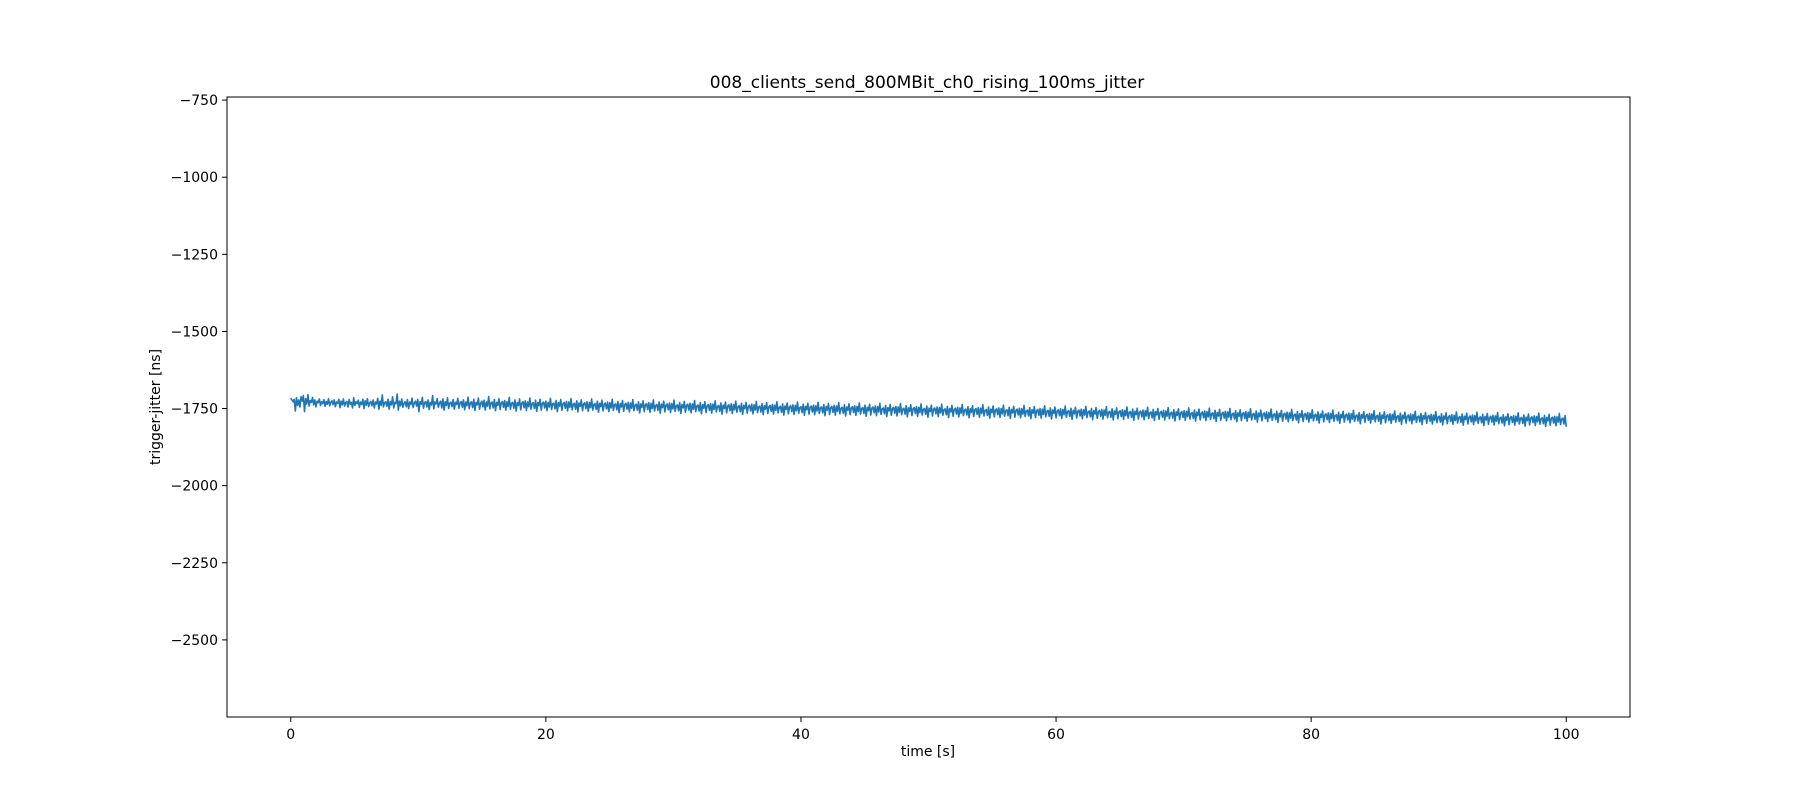  What do you see at coordinates (194, 641) in the screenshot?
I see `y-tick-label: −2500` at bounding box center [194, 641].